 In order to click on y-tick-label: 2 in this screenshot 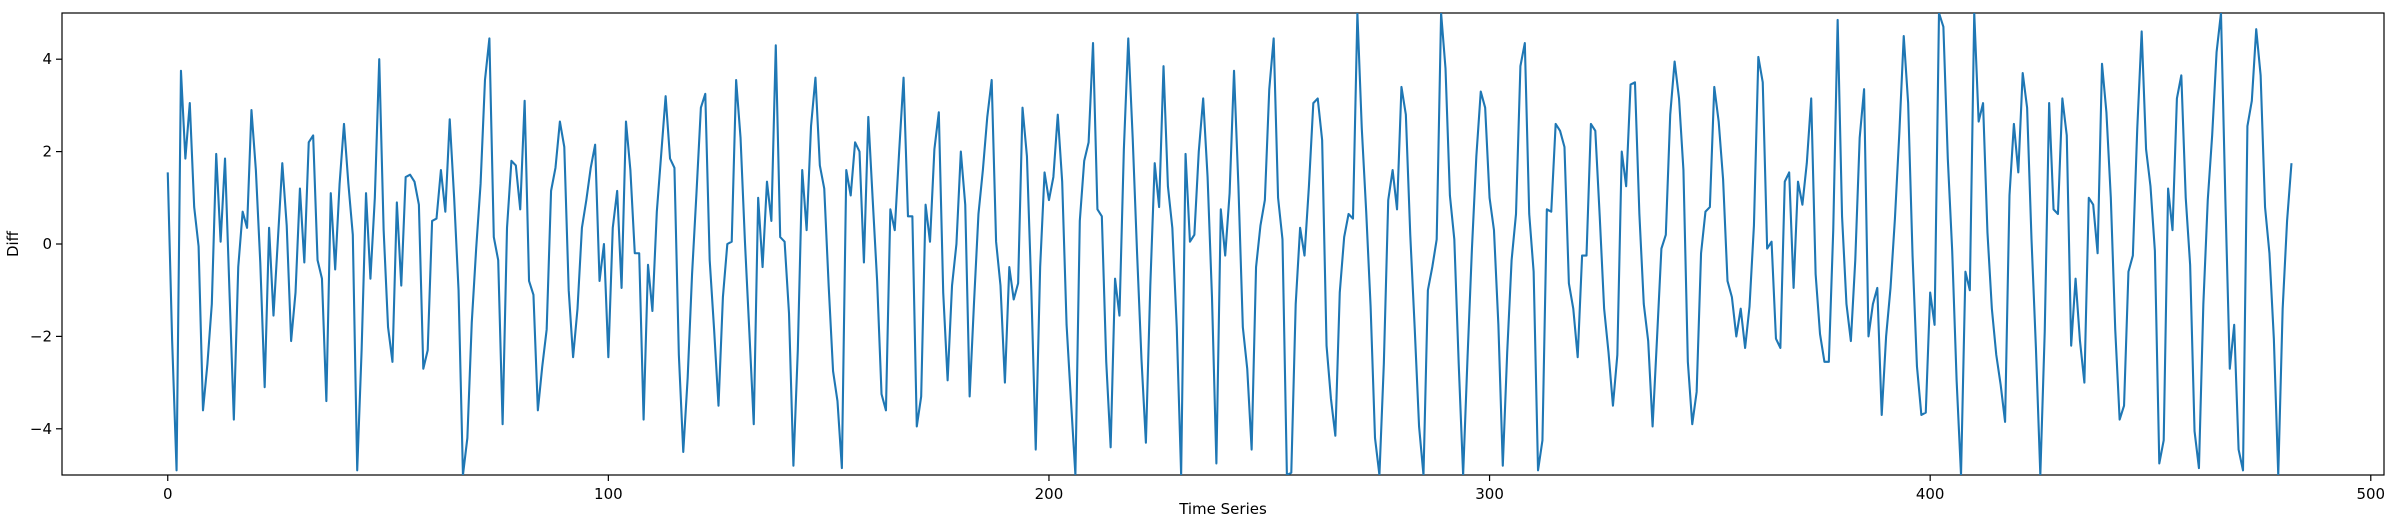, I will do `click(47, 152)`.